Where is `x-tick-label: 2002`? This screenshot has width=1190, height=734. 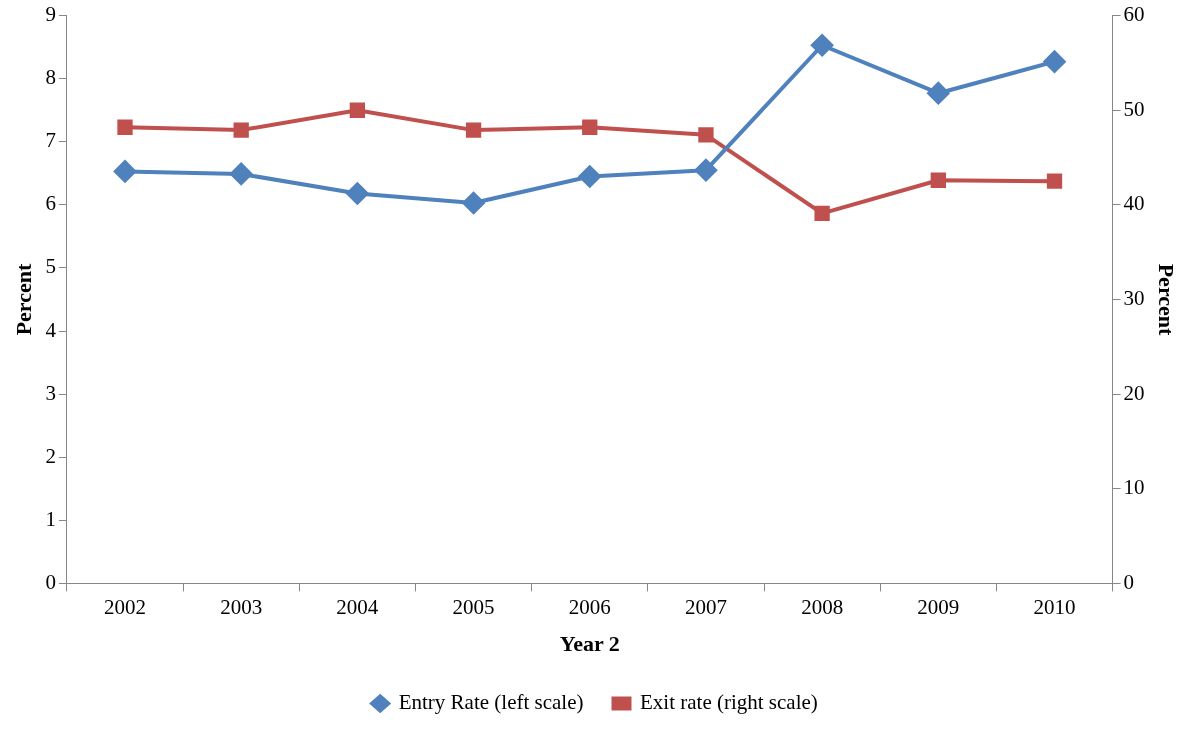 x-tick-label: 2002 is located at coordinates (124, 606).